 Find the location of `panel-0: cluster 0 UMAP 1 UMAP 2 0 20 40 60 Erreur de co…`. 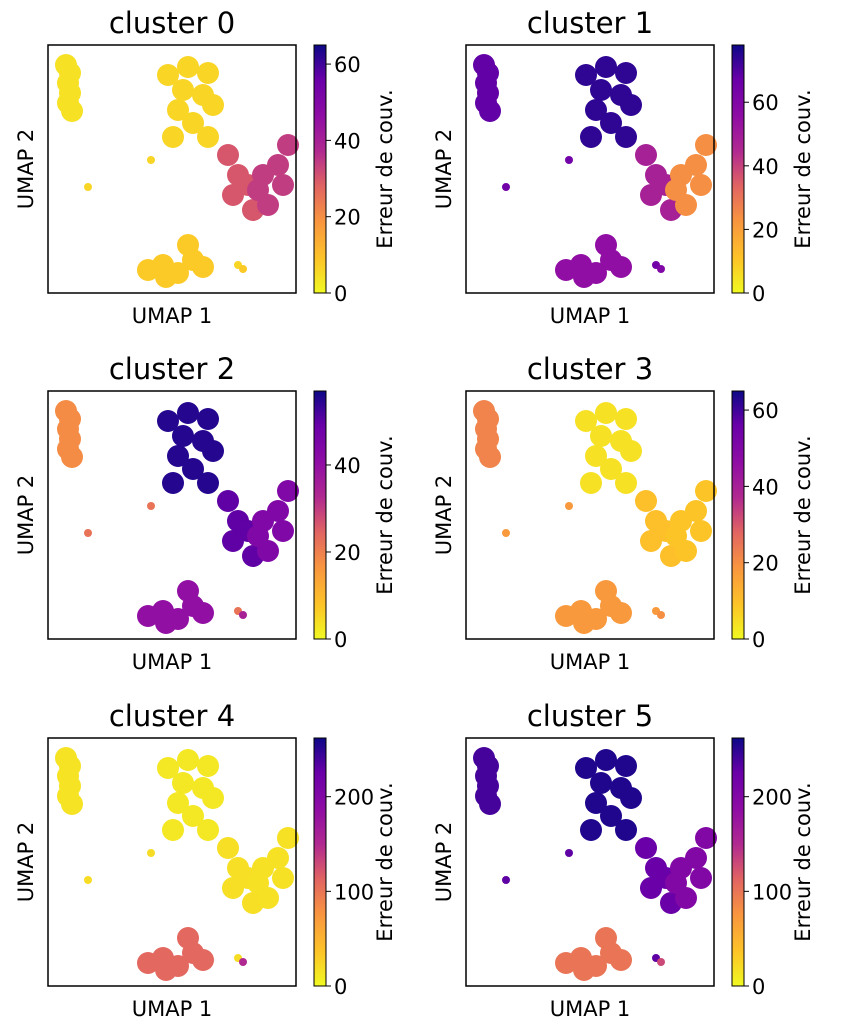

panel-0: cluster 0 UMAP 1 UMAP 2 0 20 40 60 Erreur de co… is located at coordinates (205, 167).